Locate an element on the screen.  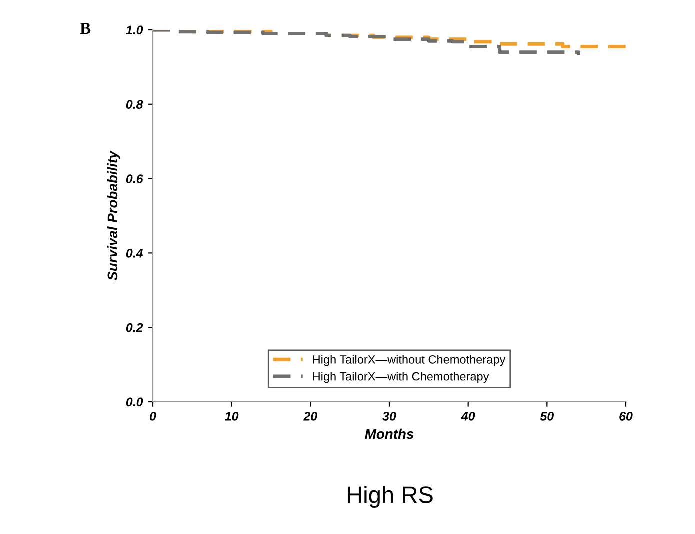
text: B is located at coordinates (85, 28).